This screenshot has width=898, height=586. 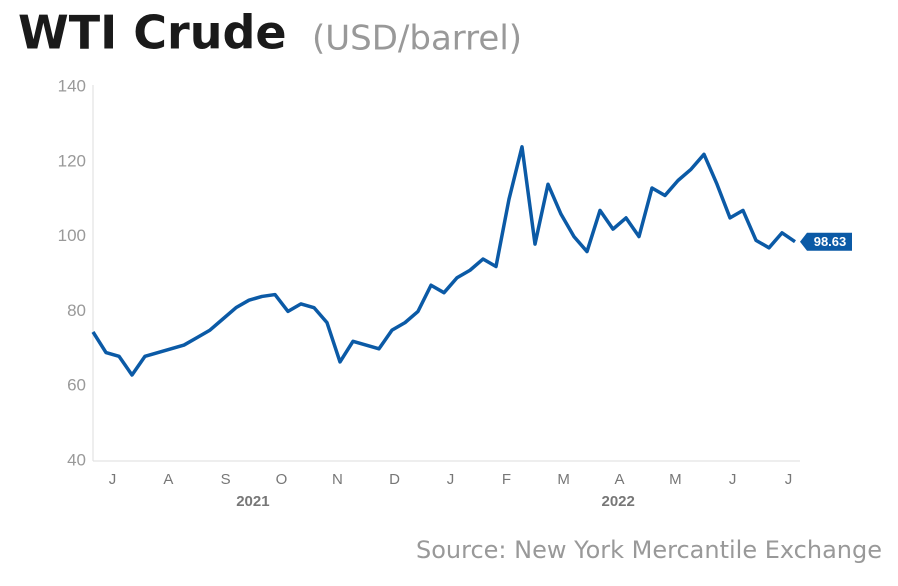 I want to click on year-label: 2021, so click(x=252, y=501).